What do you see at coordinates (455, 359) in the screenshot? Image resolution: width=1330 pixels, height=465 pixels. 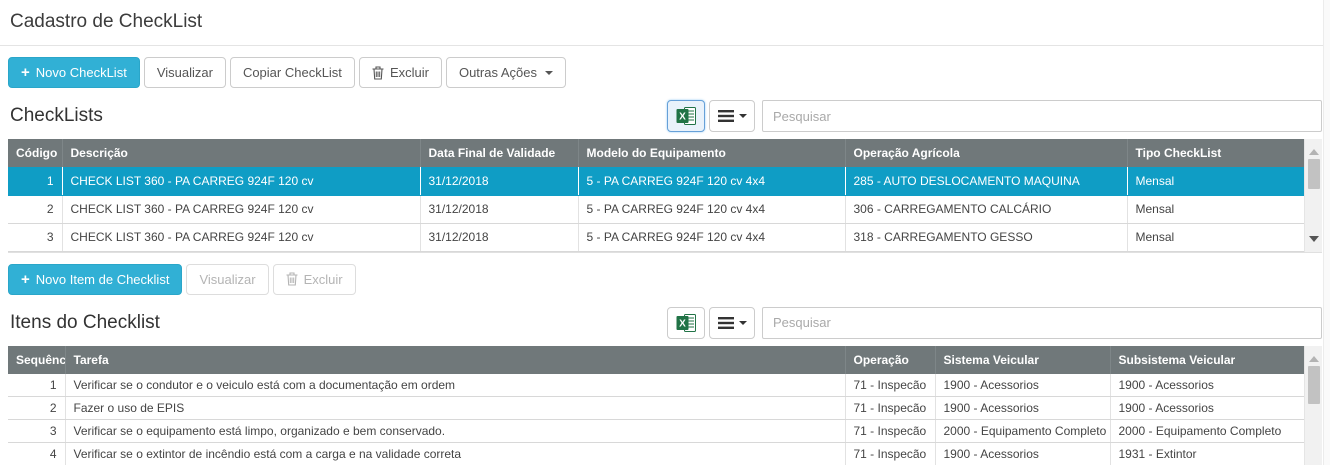 I see `column-header: Tarefa` at bounding box center [455, 359].